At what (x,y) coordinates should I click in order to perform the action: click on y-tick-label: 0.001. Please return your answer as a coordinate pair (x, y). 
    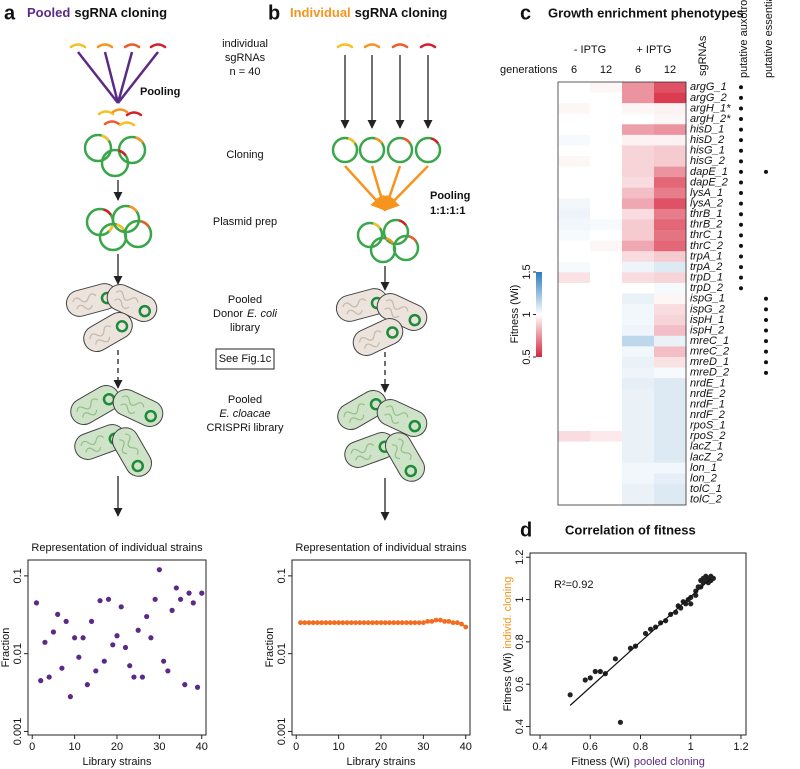
    Looking at the image, I should click on (282, 732).